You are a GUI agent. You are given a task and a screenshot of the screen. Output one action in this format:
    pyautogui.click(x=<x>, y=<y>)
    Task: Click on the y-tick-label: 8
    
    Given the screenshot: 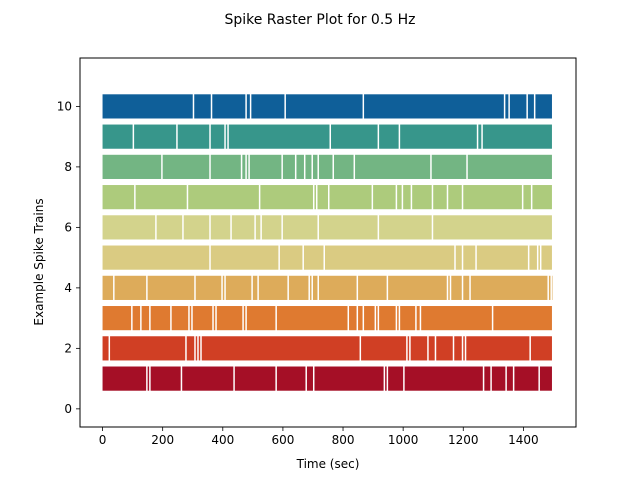 What is the action you would take?
    pyautogui.click(x=68, y=167)
    